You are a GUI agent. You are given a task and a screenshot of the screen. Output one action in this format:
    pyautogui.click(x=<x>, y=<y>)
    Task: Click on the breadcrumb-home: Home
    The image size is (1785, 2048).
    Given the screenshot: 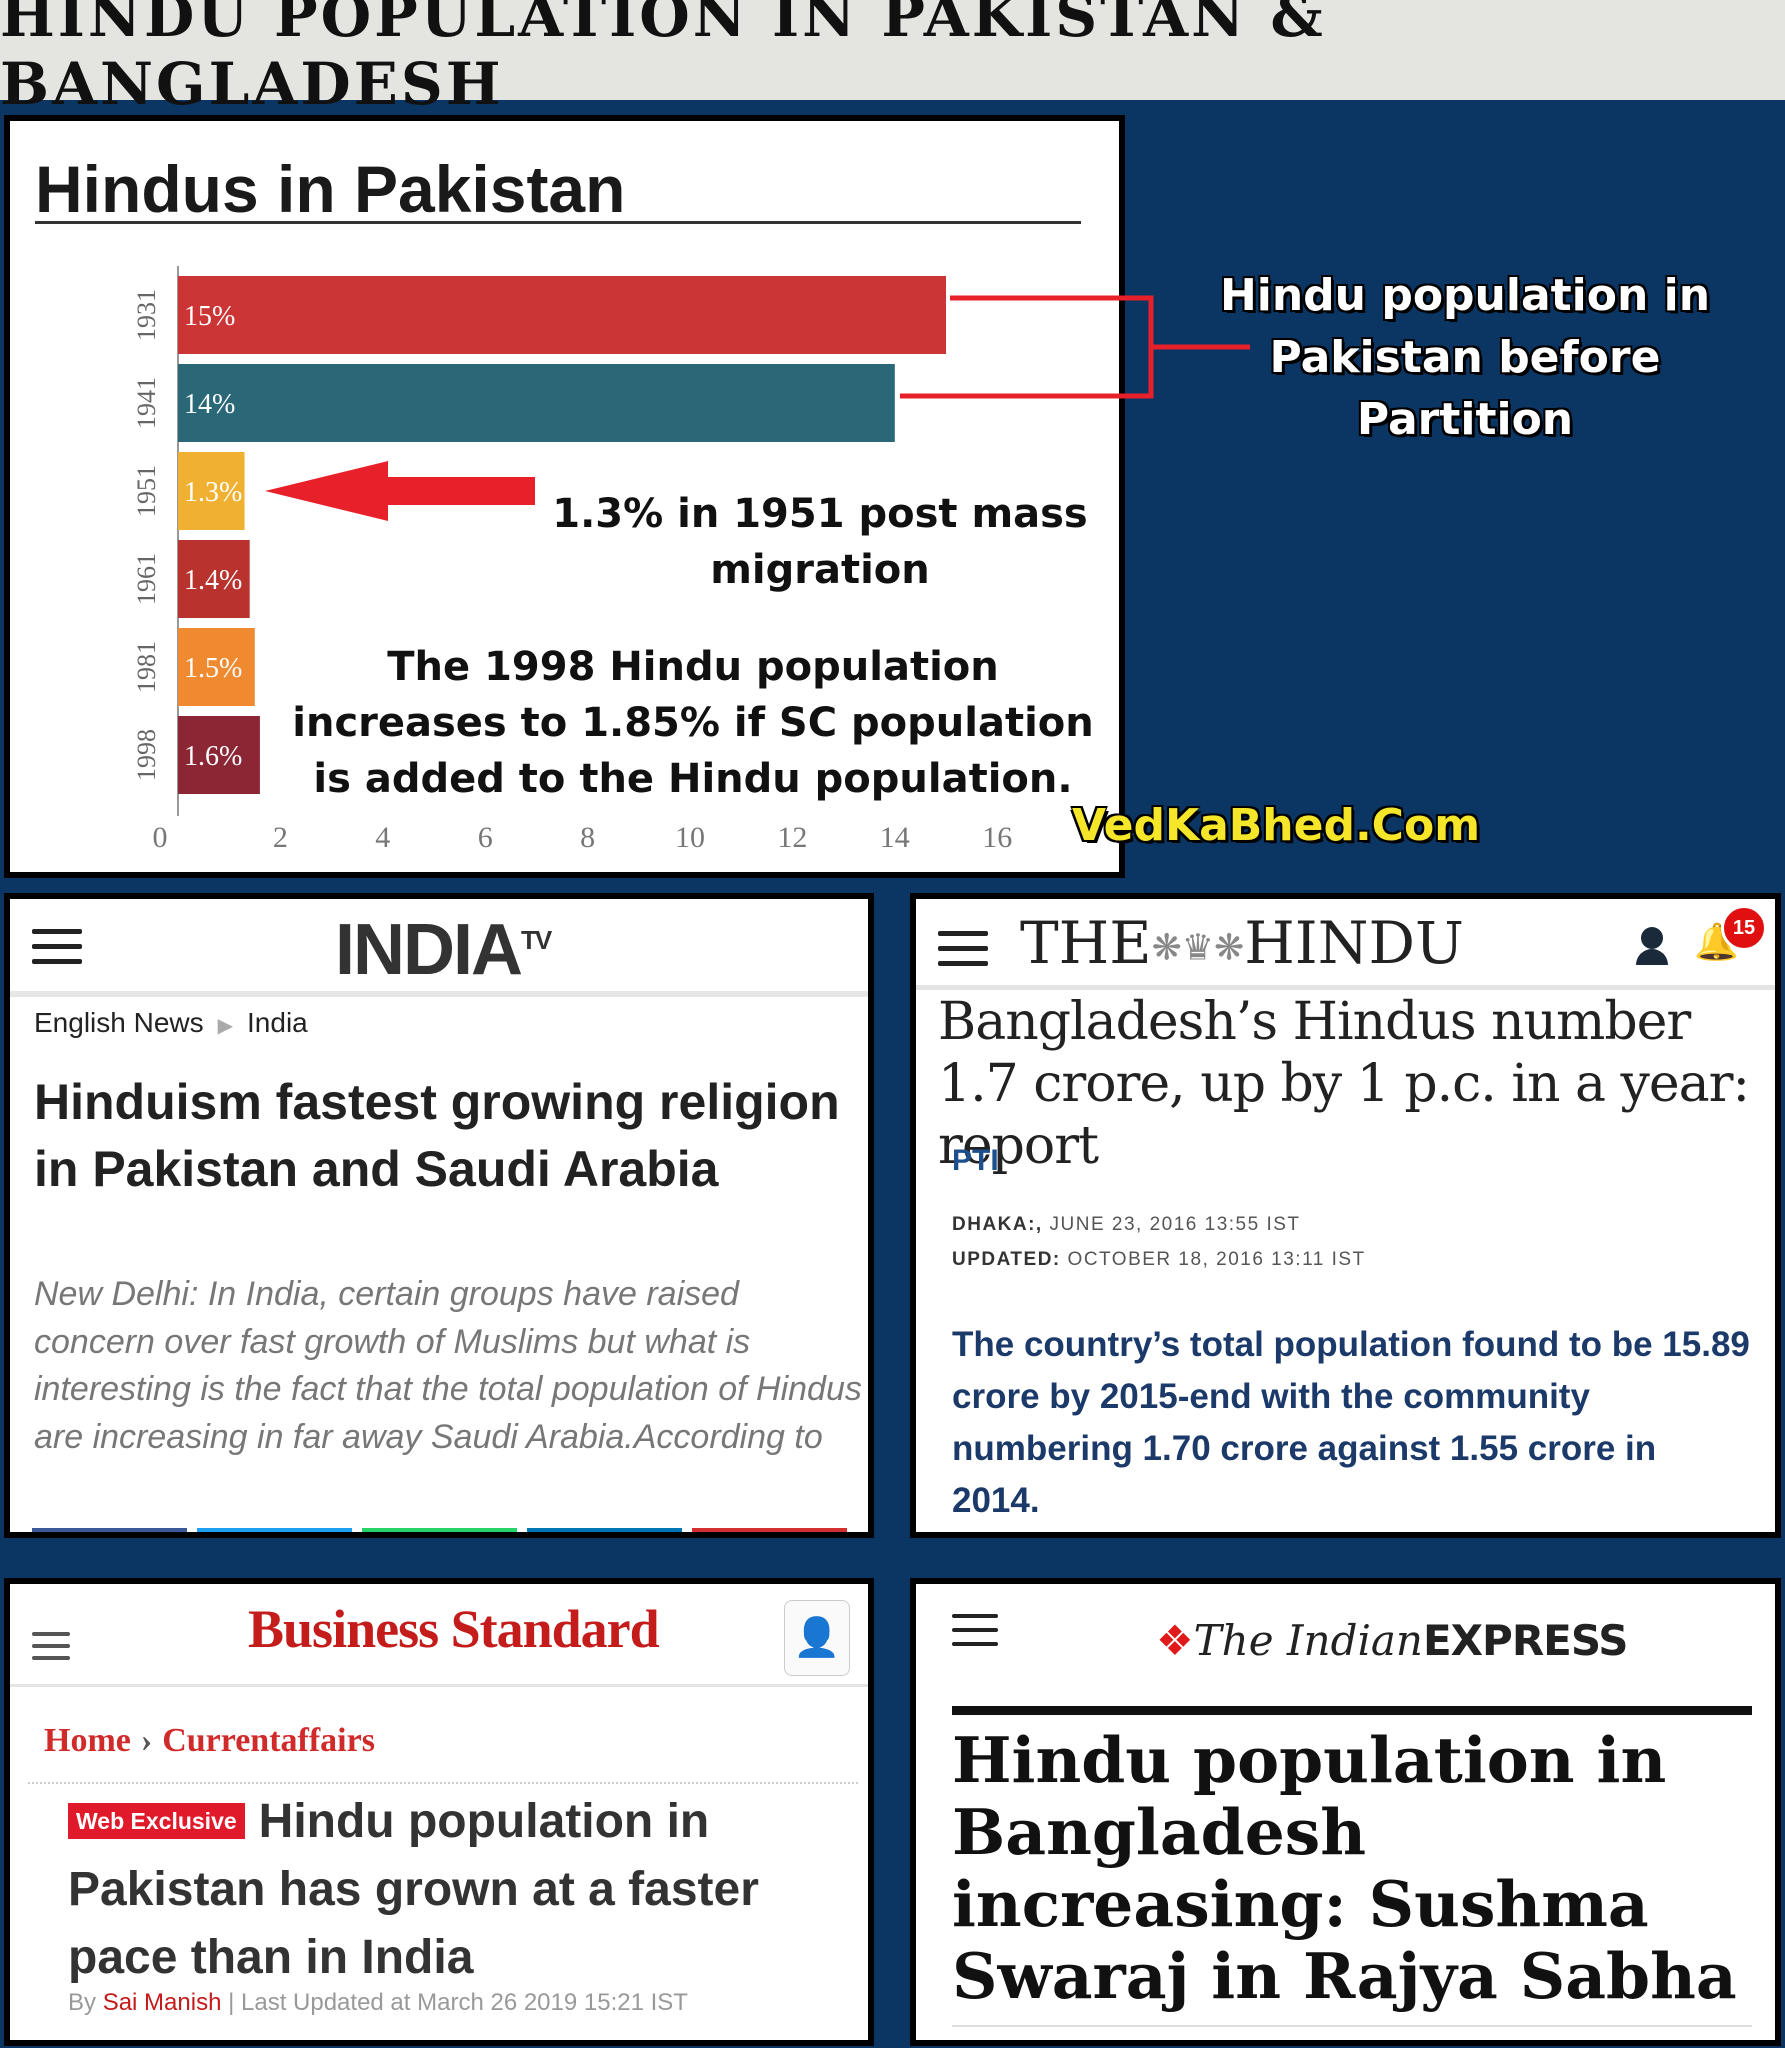 What is the action you would take?
    pyautogui.click(x=87, y=1740)
    